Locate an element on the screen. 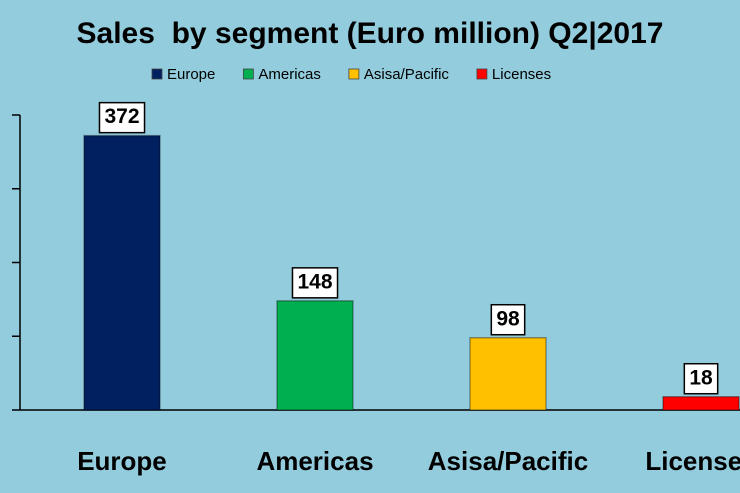 The height and width of the screenshot is (493, 740). value-label: 18 is located at coordinates (701, 377).